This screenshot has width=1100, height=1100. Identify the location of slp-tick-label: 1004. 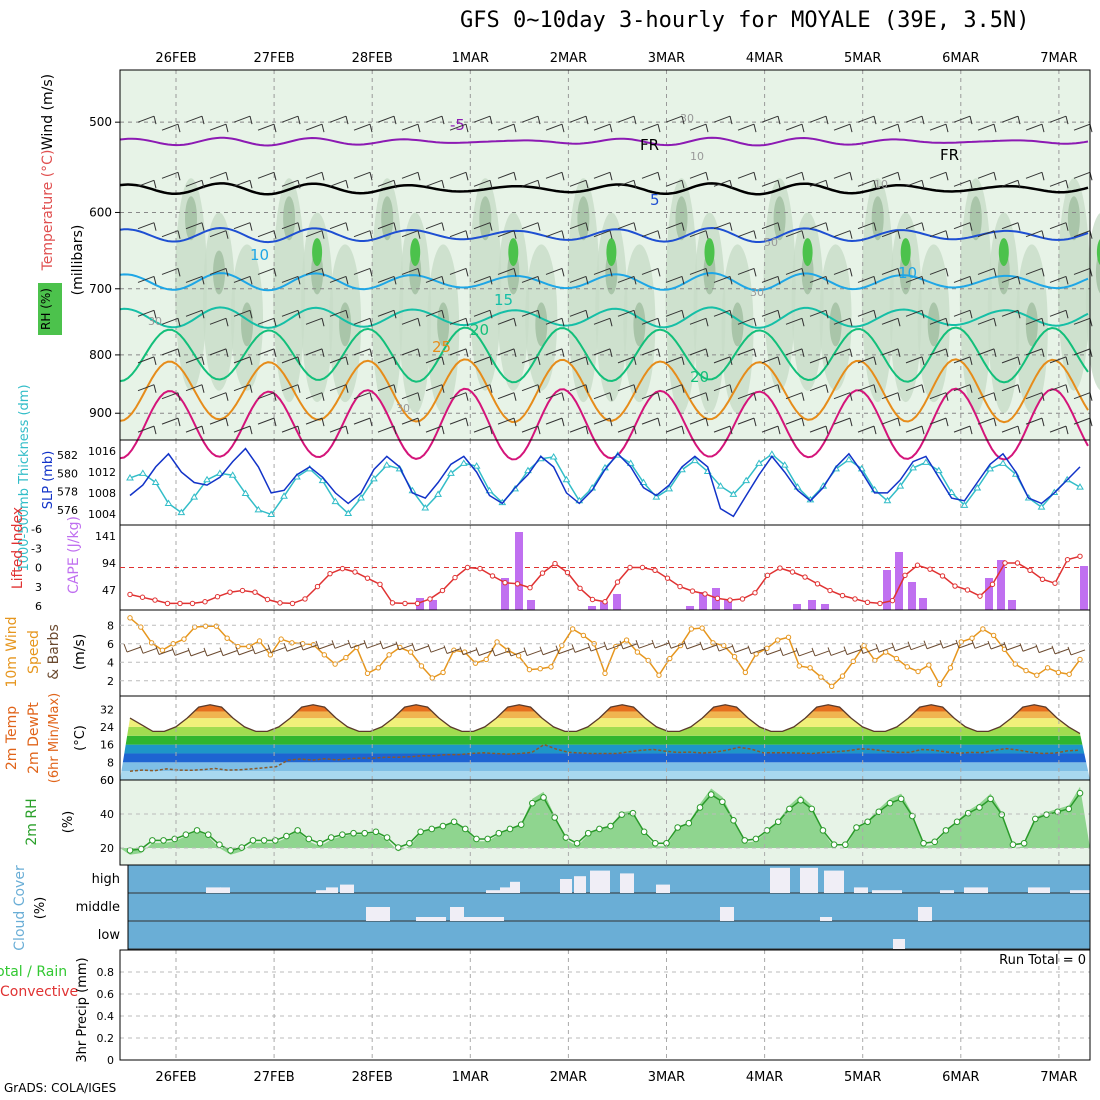
(102, 514).